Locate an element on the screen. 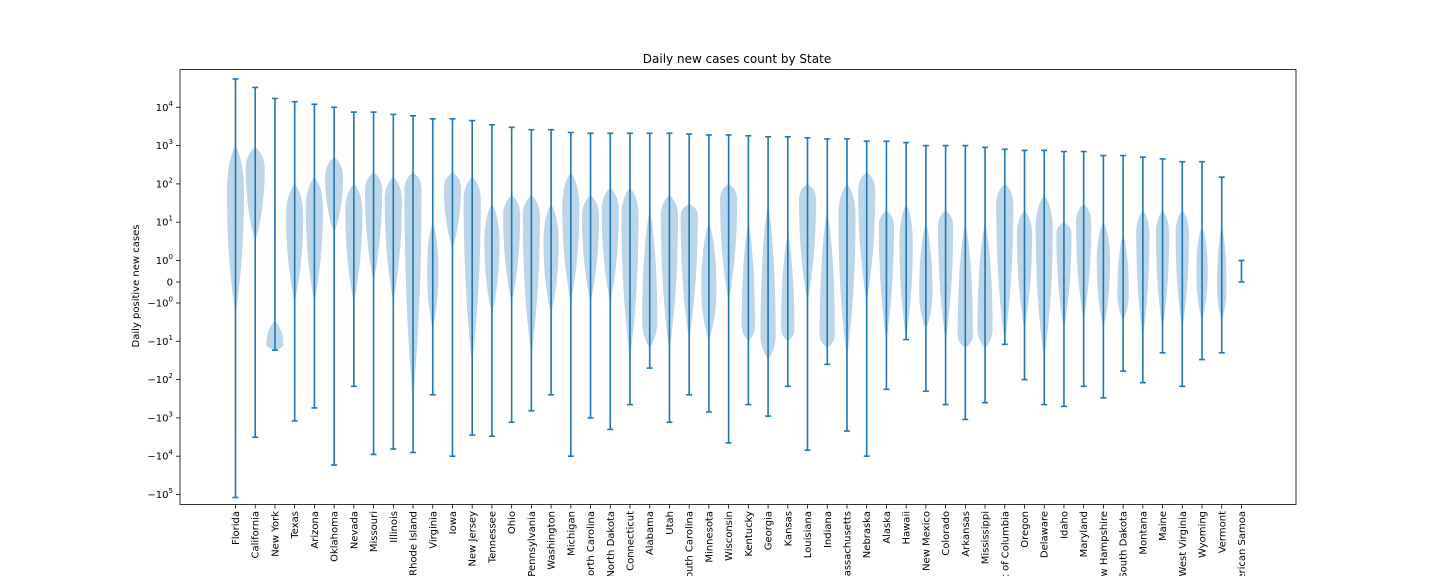 The image size is (1440, 581). x-tick-label: West Virginia is located at coordinates (1183, 543).